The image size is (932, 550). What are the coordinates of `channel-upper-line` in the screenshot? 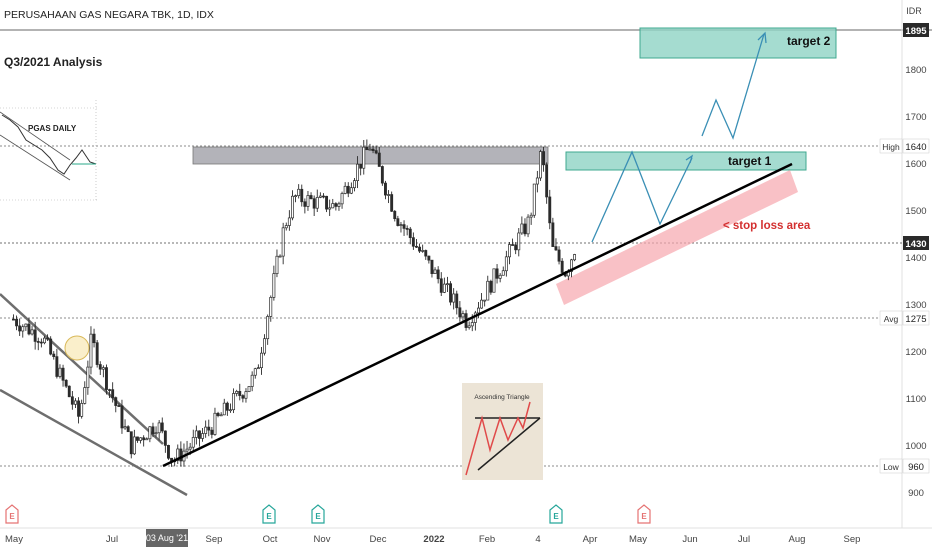 It's located at (82, 369).